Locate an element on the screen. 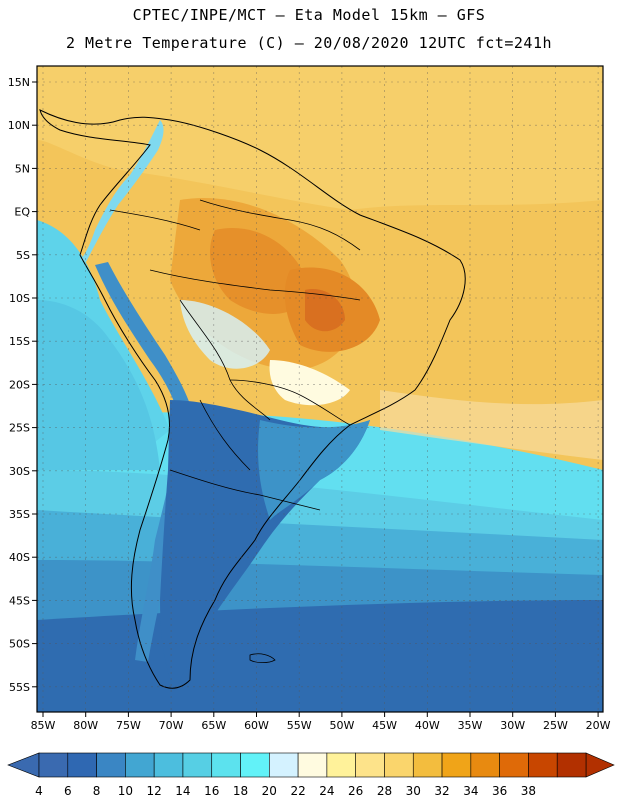  lat-label: 5S is located at coordinates (23, 255).